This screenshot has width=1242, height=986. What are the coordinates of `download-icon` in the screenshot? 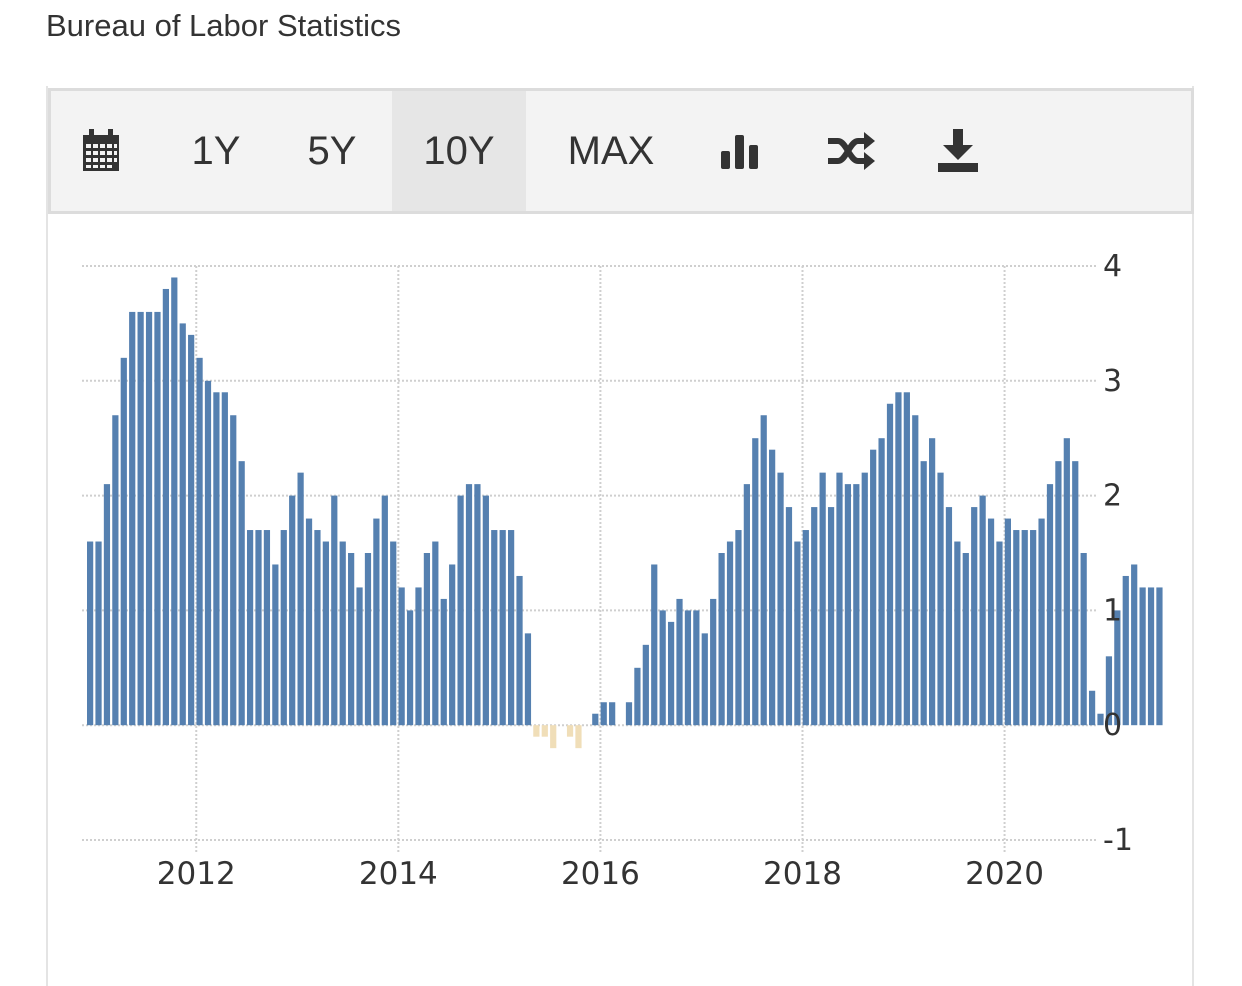 It's located at (958, 151).